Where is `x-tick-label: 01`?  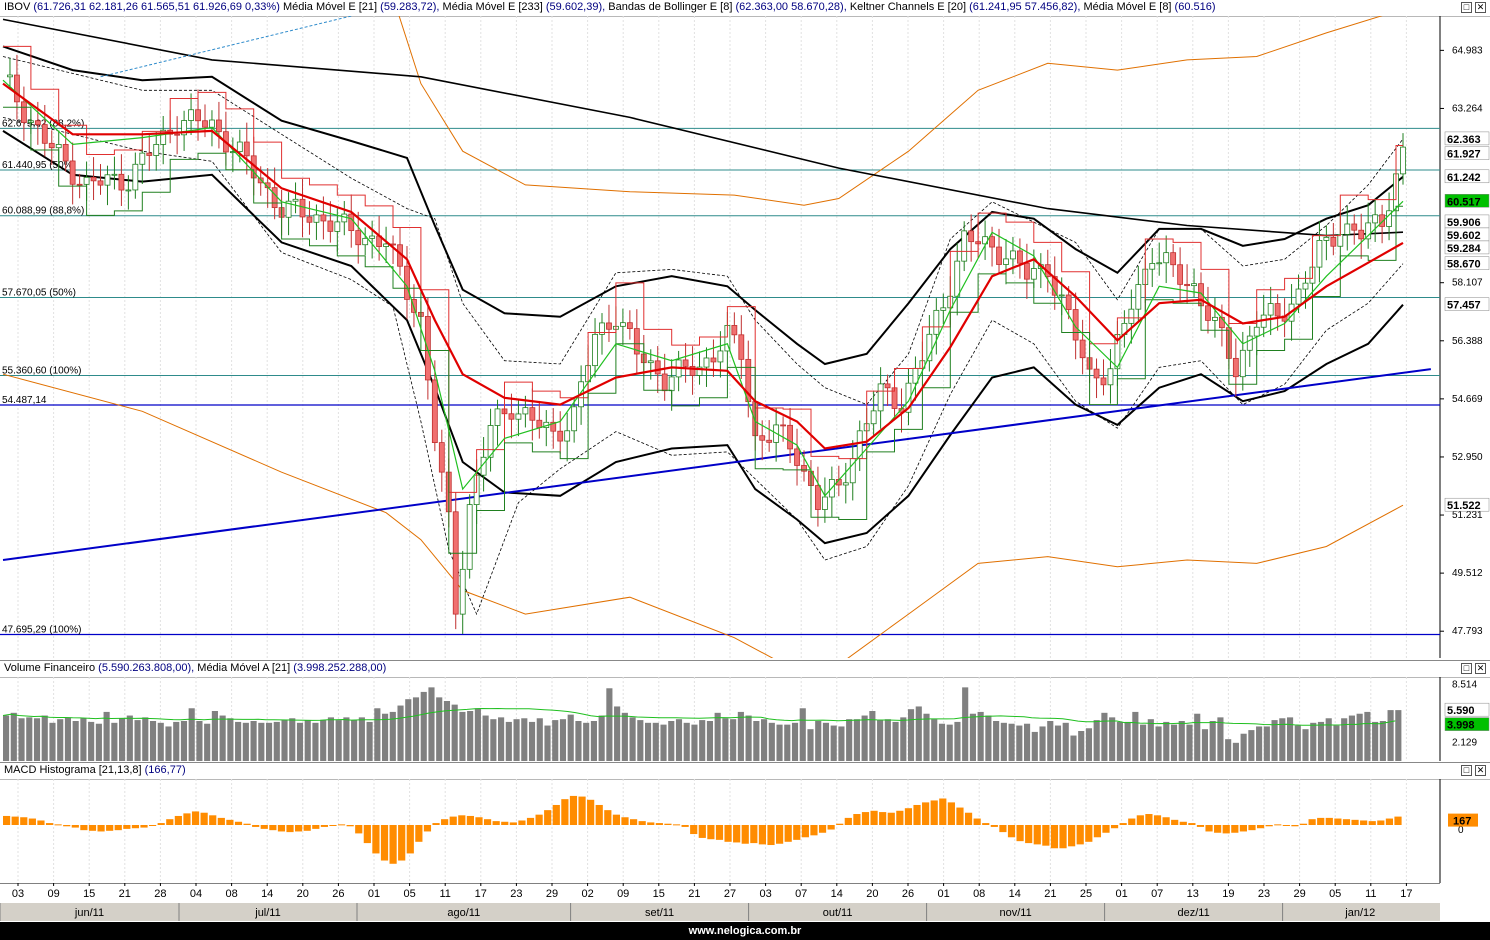 x-tick-label: 01 is located at coordinates (943, 894).